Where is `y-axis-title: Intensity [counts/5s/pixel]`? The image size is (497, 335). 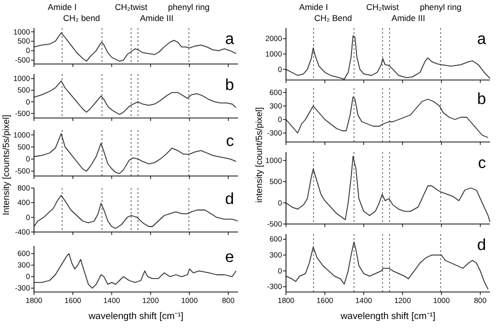
y-axis-title: Intensity [counts/5s/pixel] is located at coordinates (6, 165).